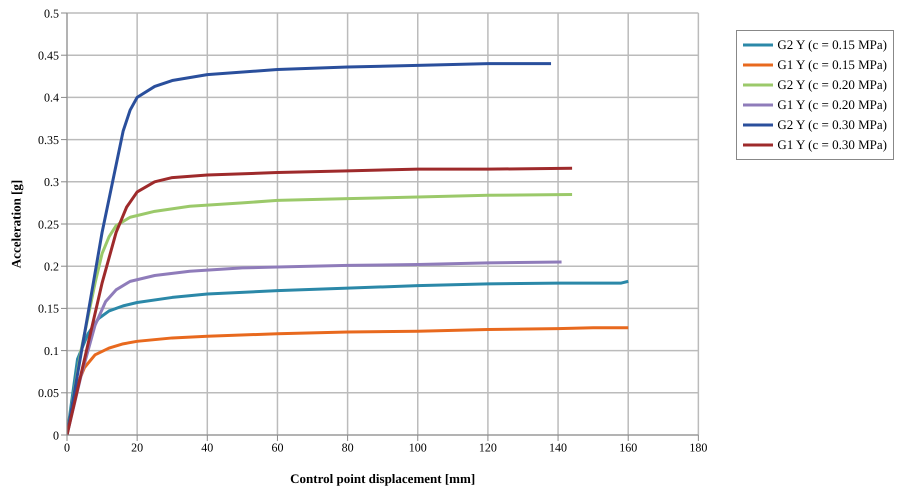 This screenshot has height=503, width=904. What do you see at coordinates (67, 447) in the screenshot?
I see `x-tick-label: 0` at bounding box center [67, 447].